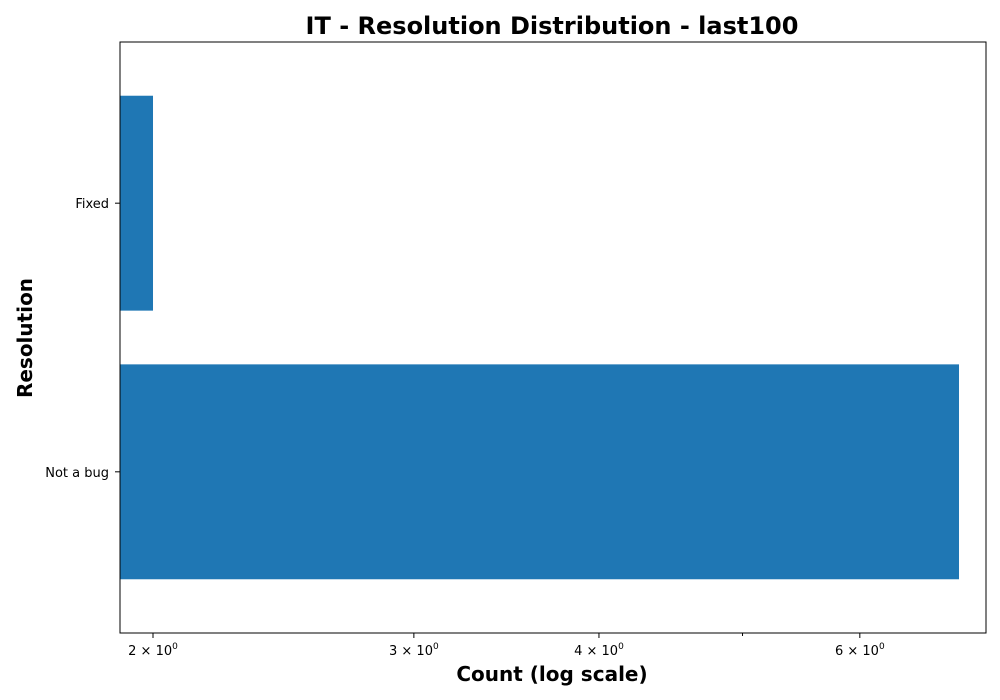 The width and height of the screenshot is (1000, 700). I want to click on x-axis-label: Count (log scale), so click(551, 674).